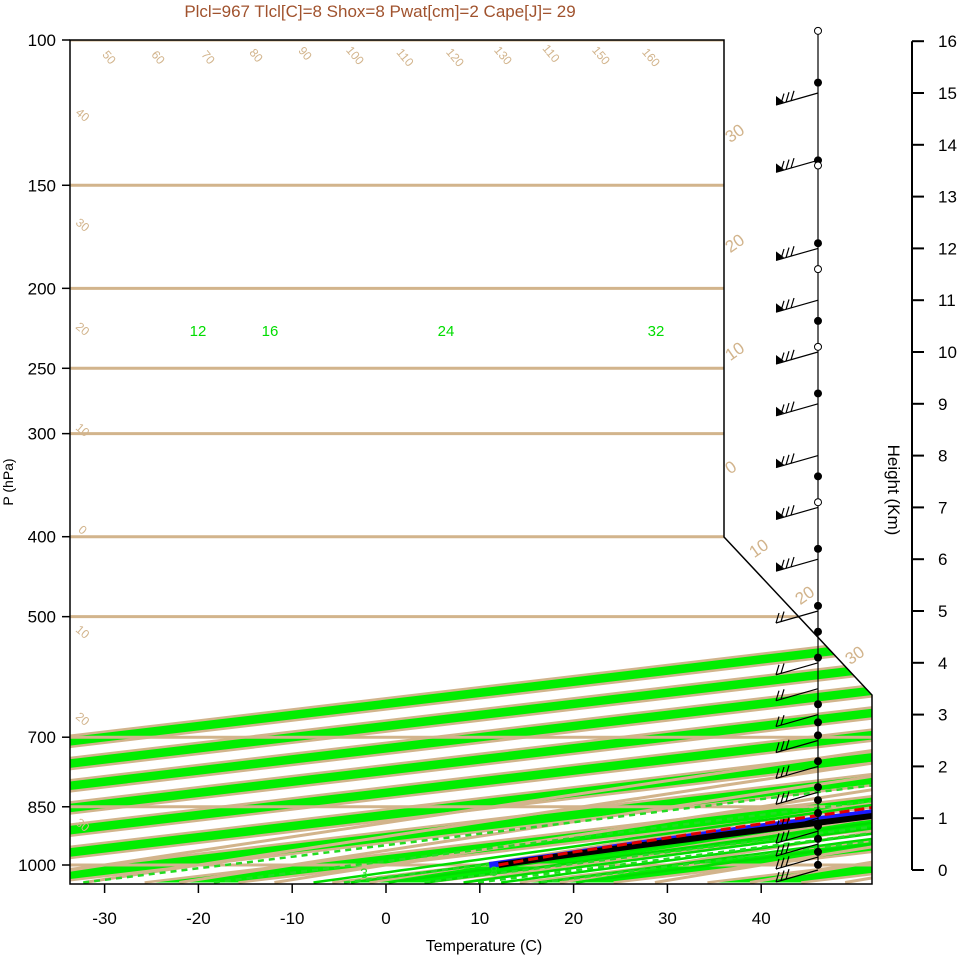  What do you see at coordinates (479, 918) in the screenshot?
I see `temp-tick-label: 10` at bounding box center [479, 918].